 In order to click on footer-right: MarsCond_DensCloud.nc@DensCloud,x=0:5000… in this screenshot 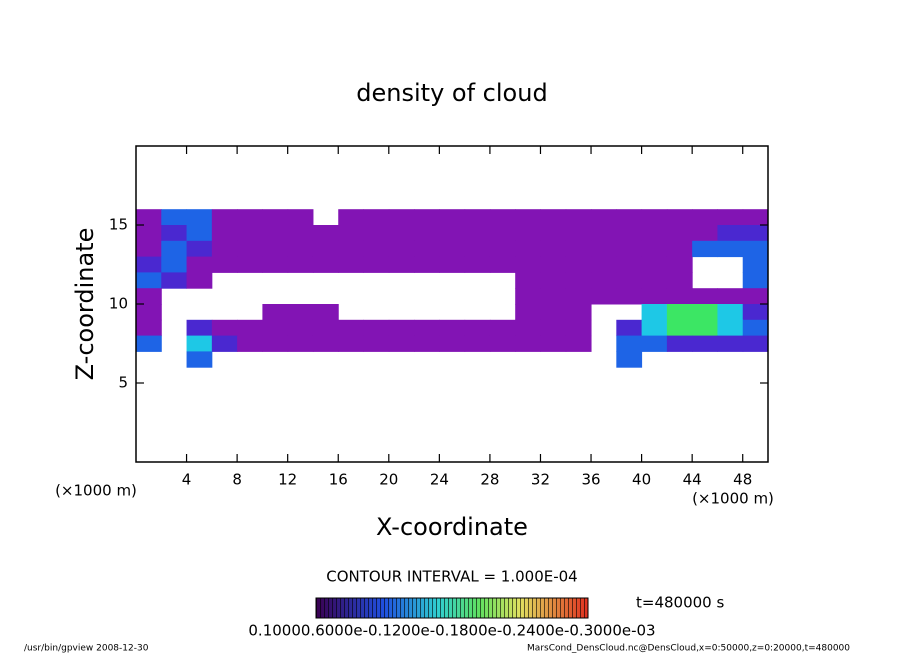, I will do `click(688, 649)`.